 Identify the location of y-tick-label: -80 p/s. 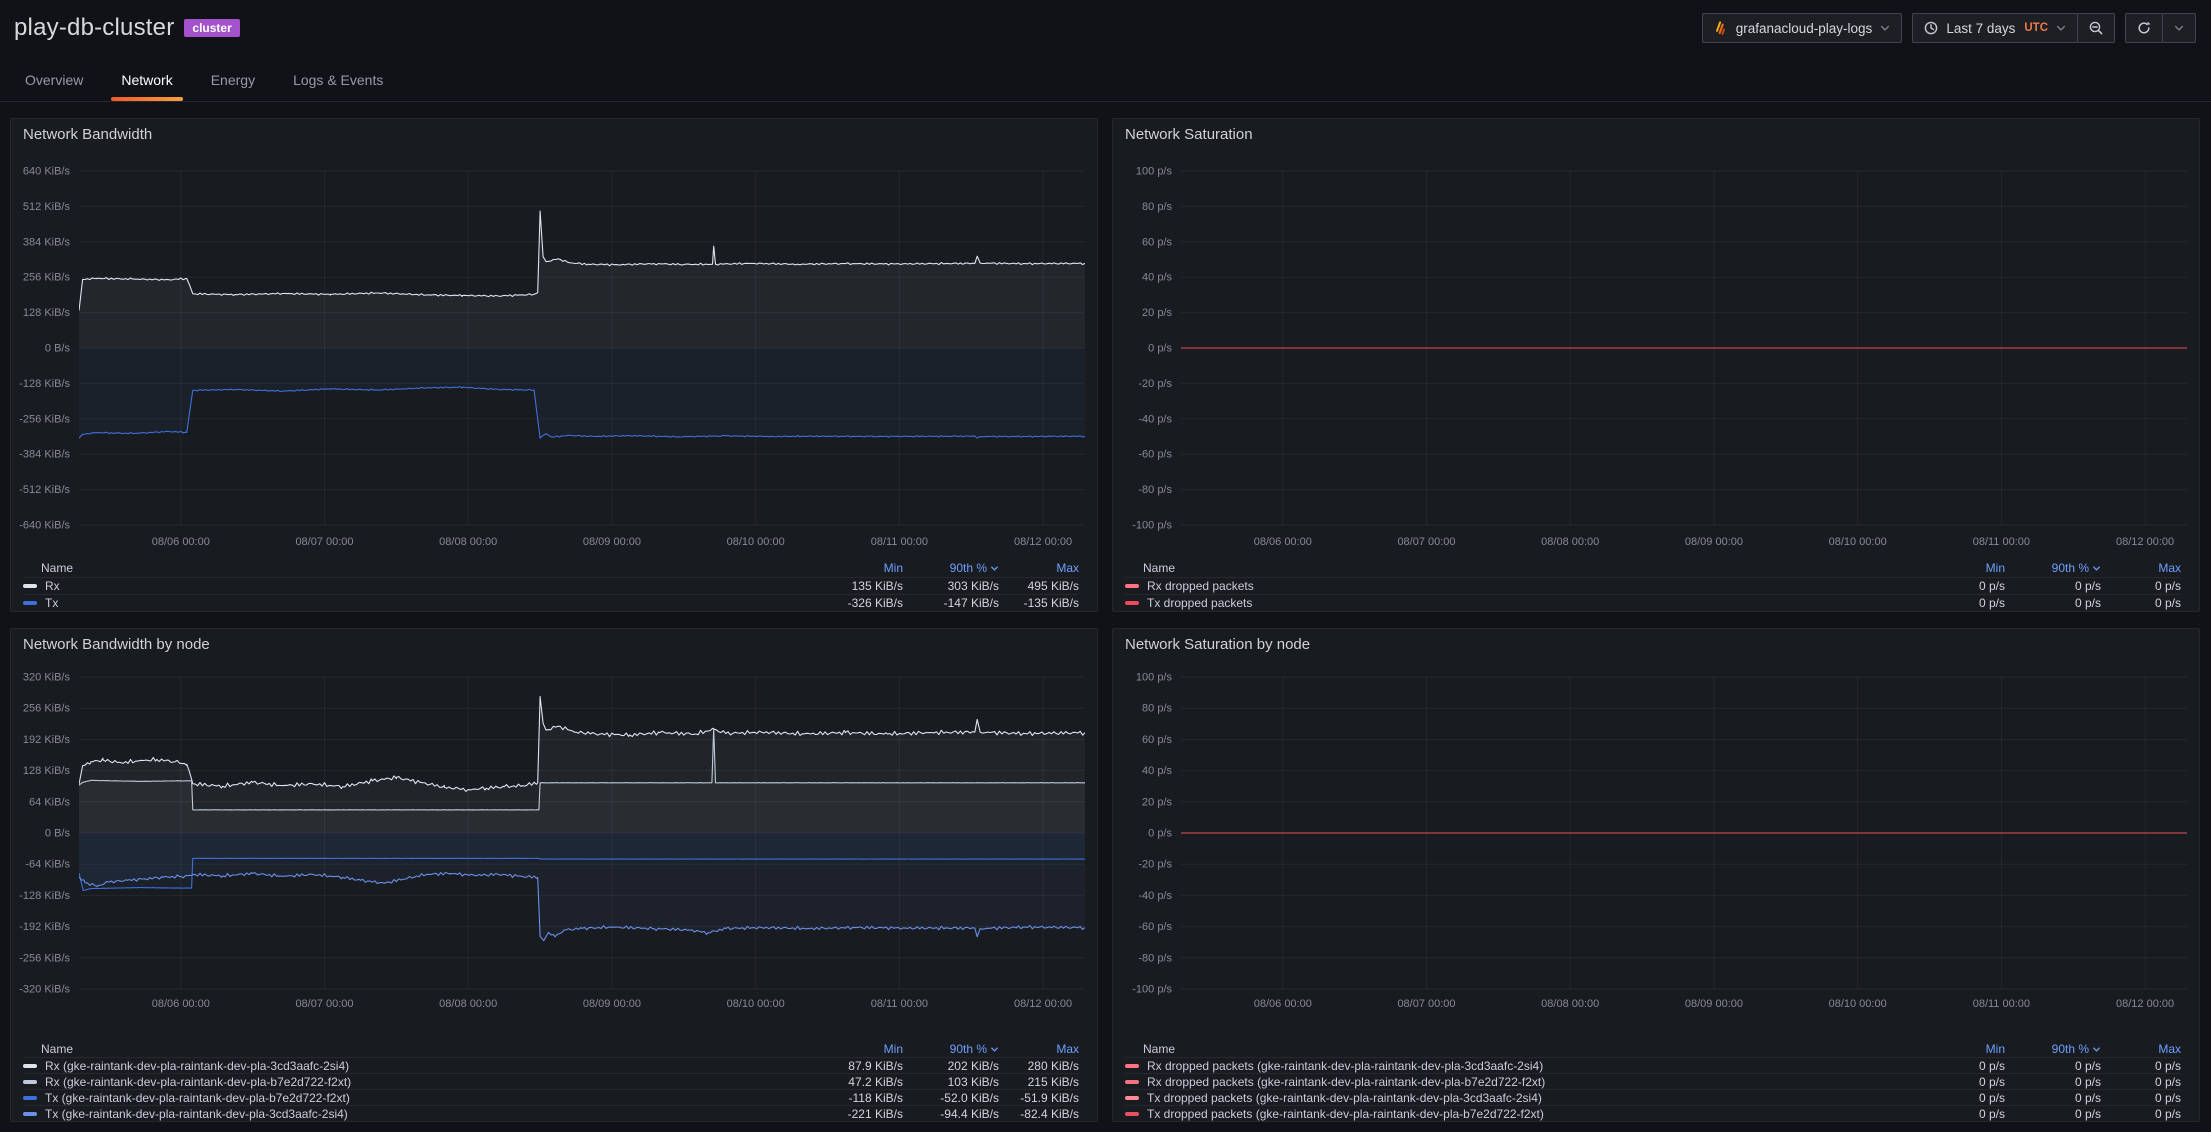
(1155, 958).